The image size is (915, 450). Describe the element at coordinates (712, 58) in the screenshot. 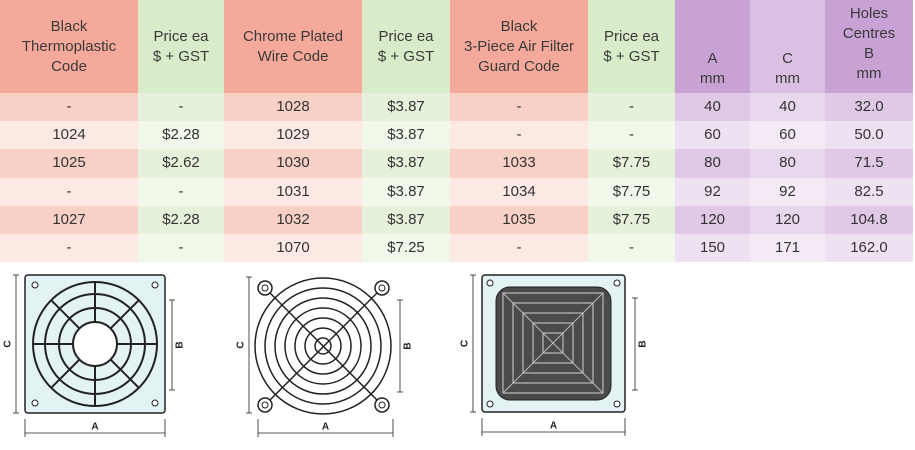

I see `header-line: A` at that location.